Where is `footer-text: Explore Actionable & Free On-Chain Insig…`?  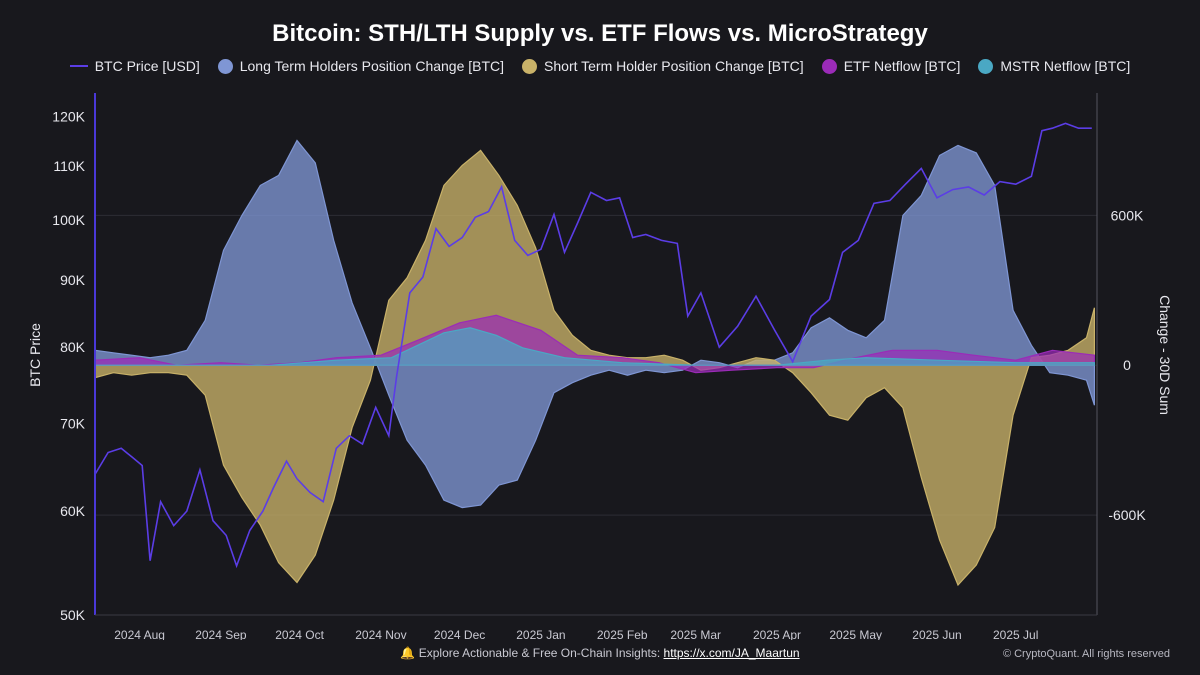 footer-text: Explore Actionable & Free On-Chain Insig… is located at coordinates (541, 653).